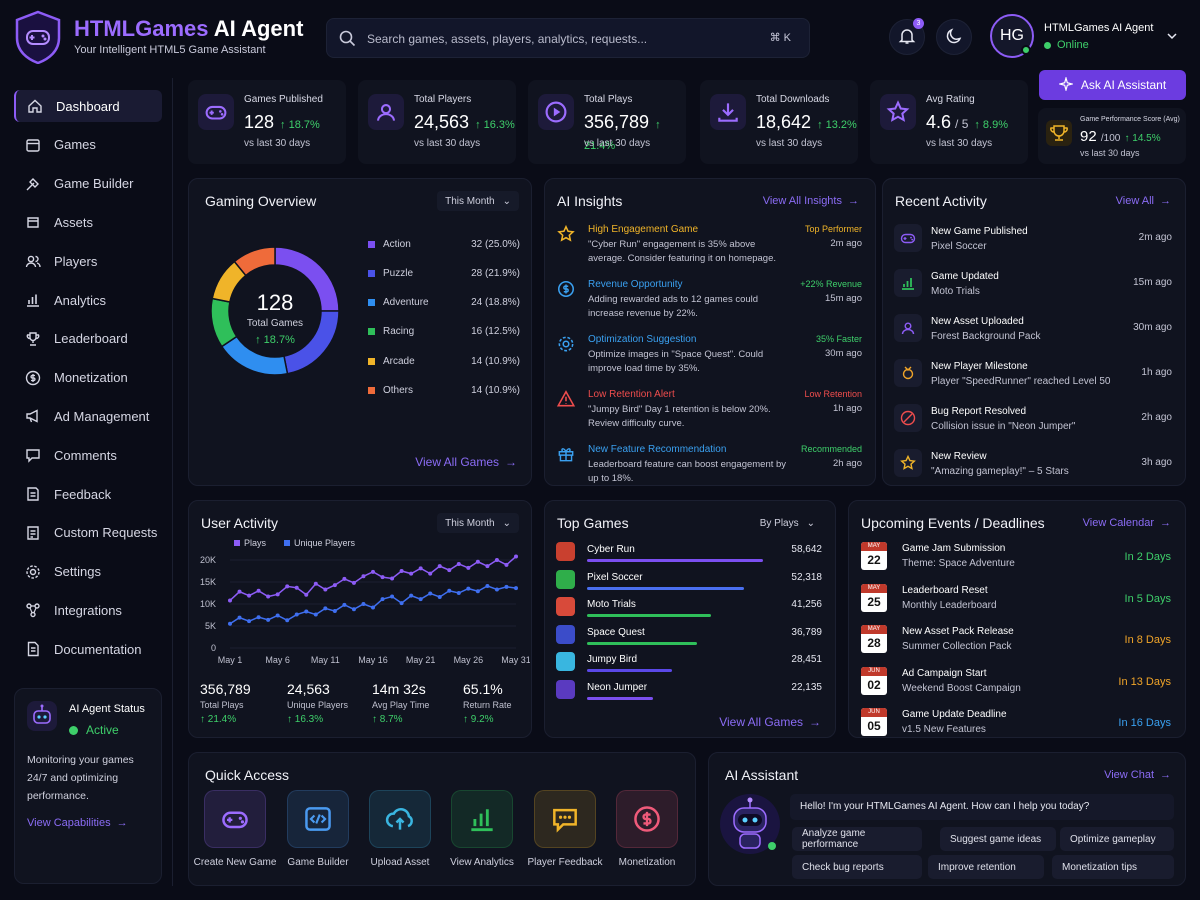 The height and width of the screenshot is (900, 1200). Describe the element at coordinates (88, 184) in the screenshot. I see `sidebar-item-game-builder: Game Builder` at that location.